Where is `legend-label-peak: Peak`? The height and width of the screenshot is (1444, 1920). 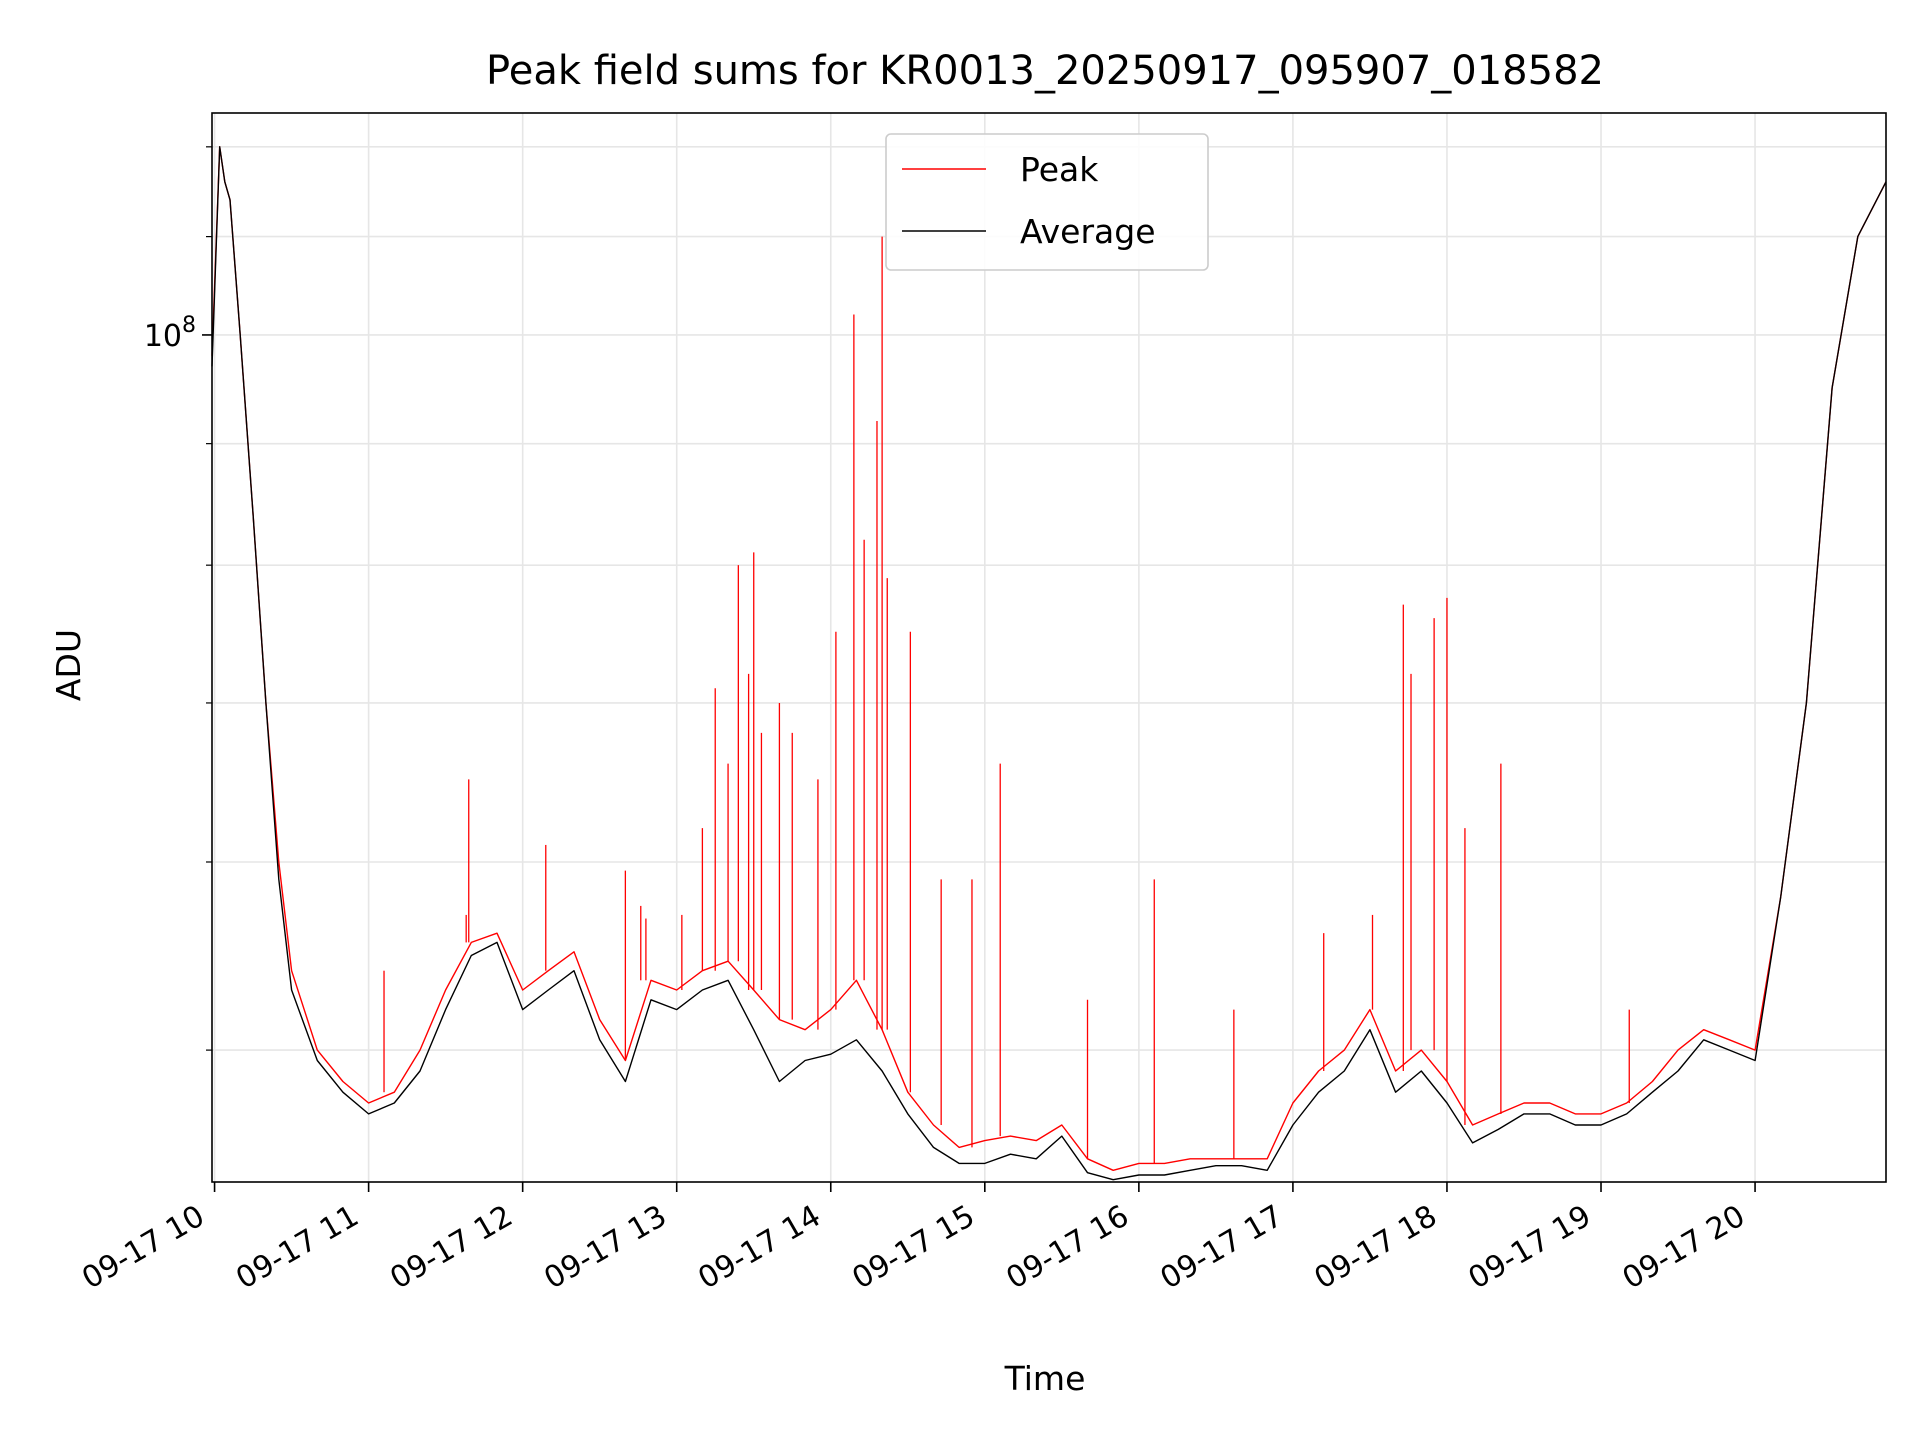
legend-label-peak: Peak is located at coordinates (1059, 169).